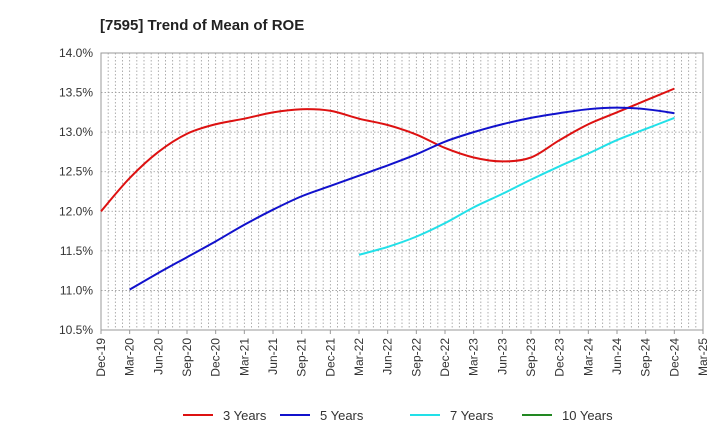  What do you see at coordinates (342, 415) in the screenshot?
I see `legend-label: 5 Years` at bounding box center [342, 415].